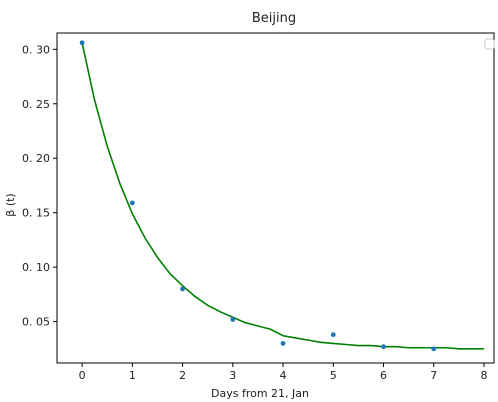  Describe the element at coordinates (39, 186) in the screenshot. I see `y-axis: 0. 05 0. 10 0. 15 0. 20 0. 25 0. 30` at that location.